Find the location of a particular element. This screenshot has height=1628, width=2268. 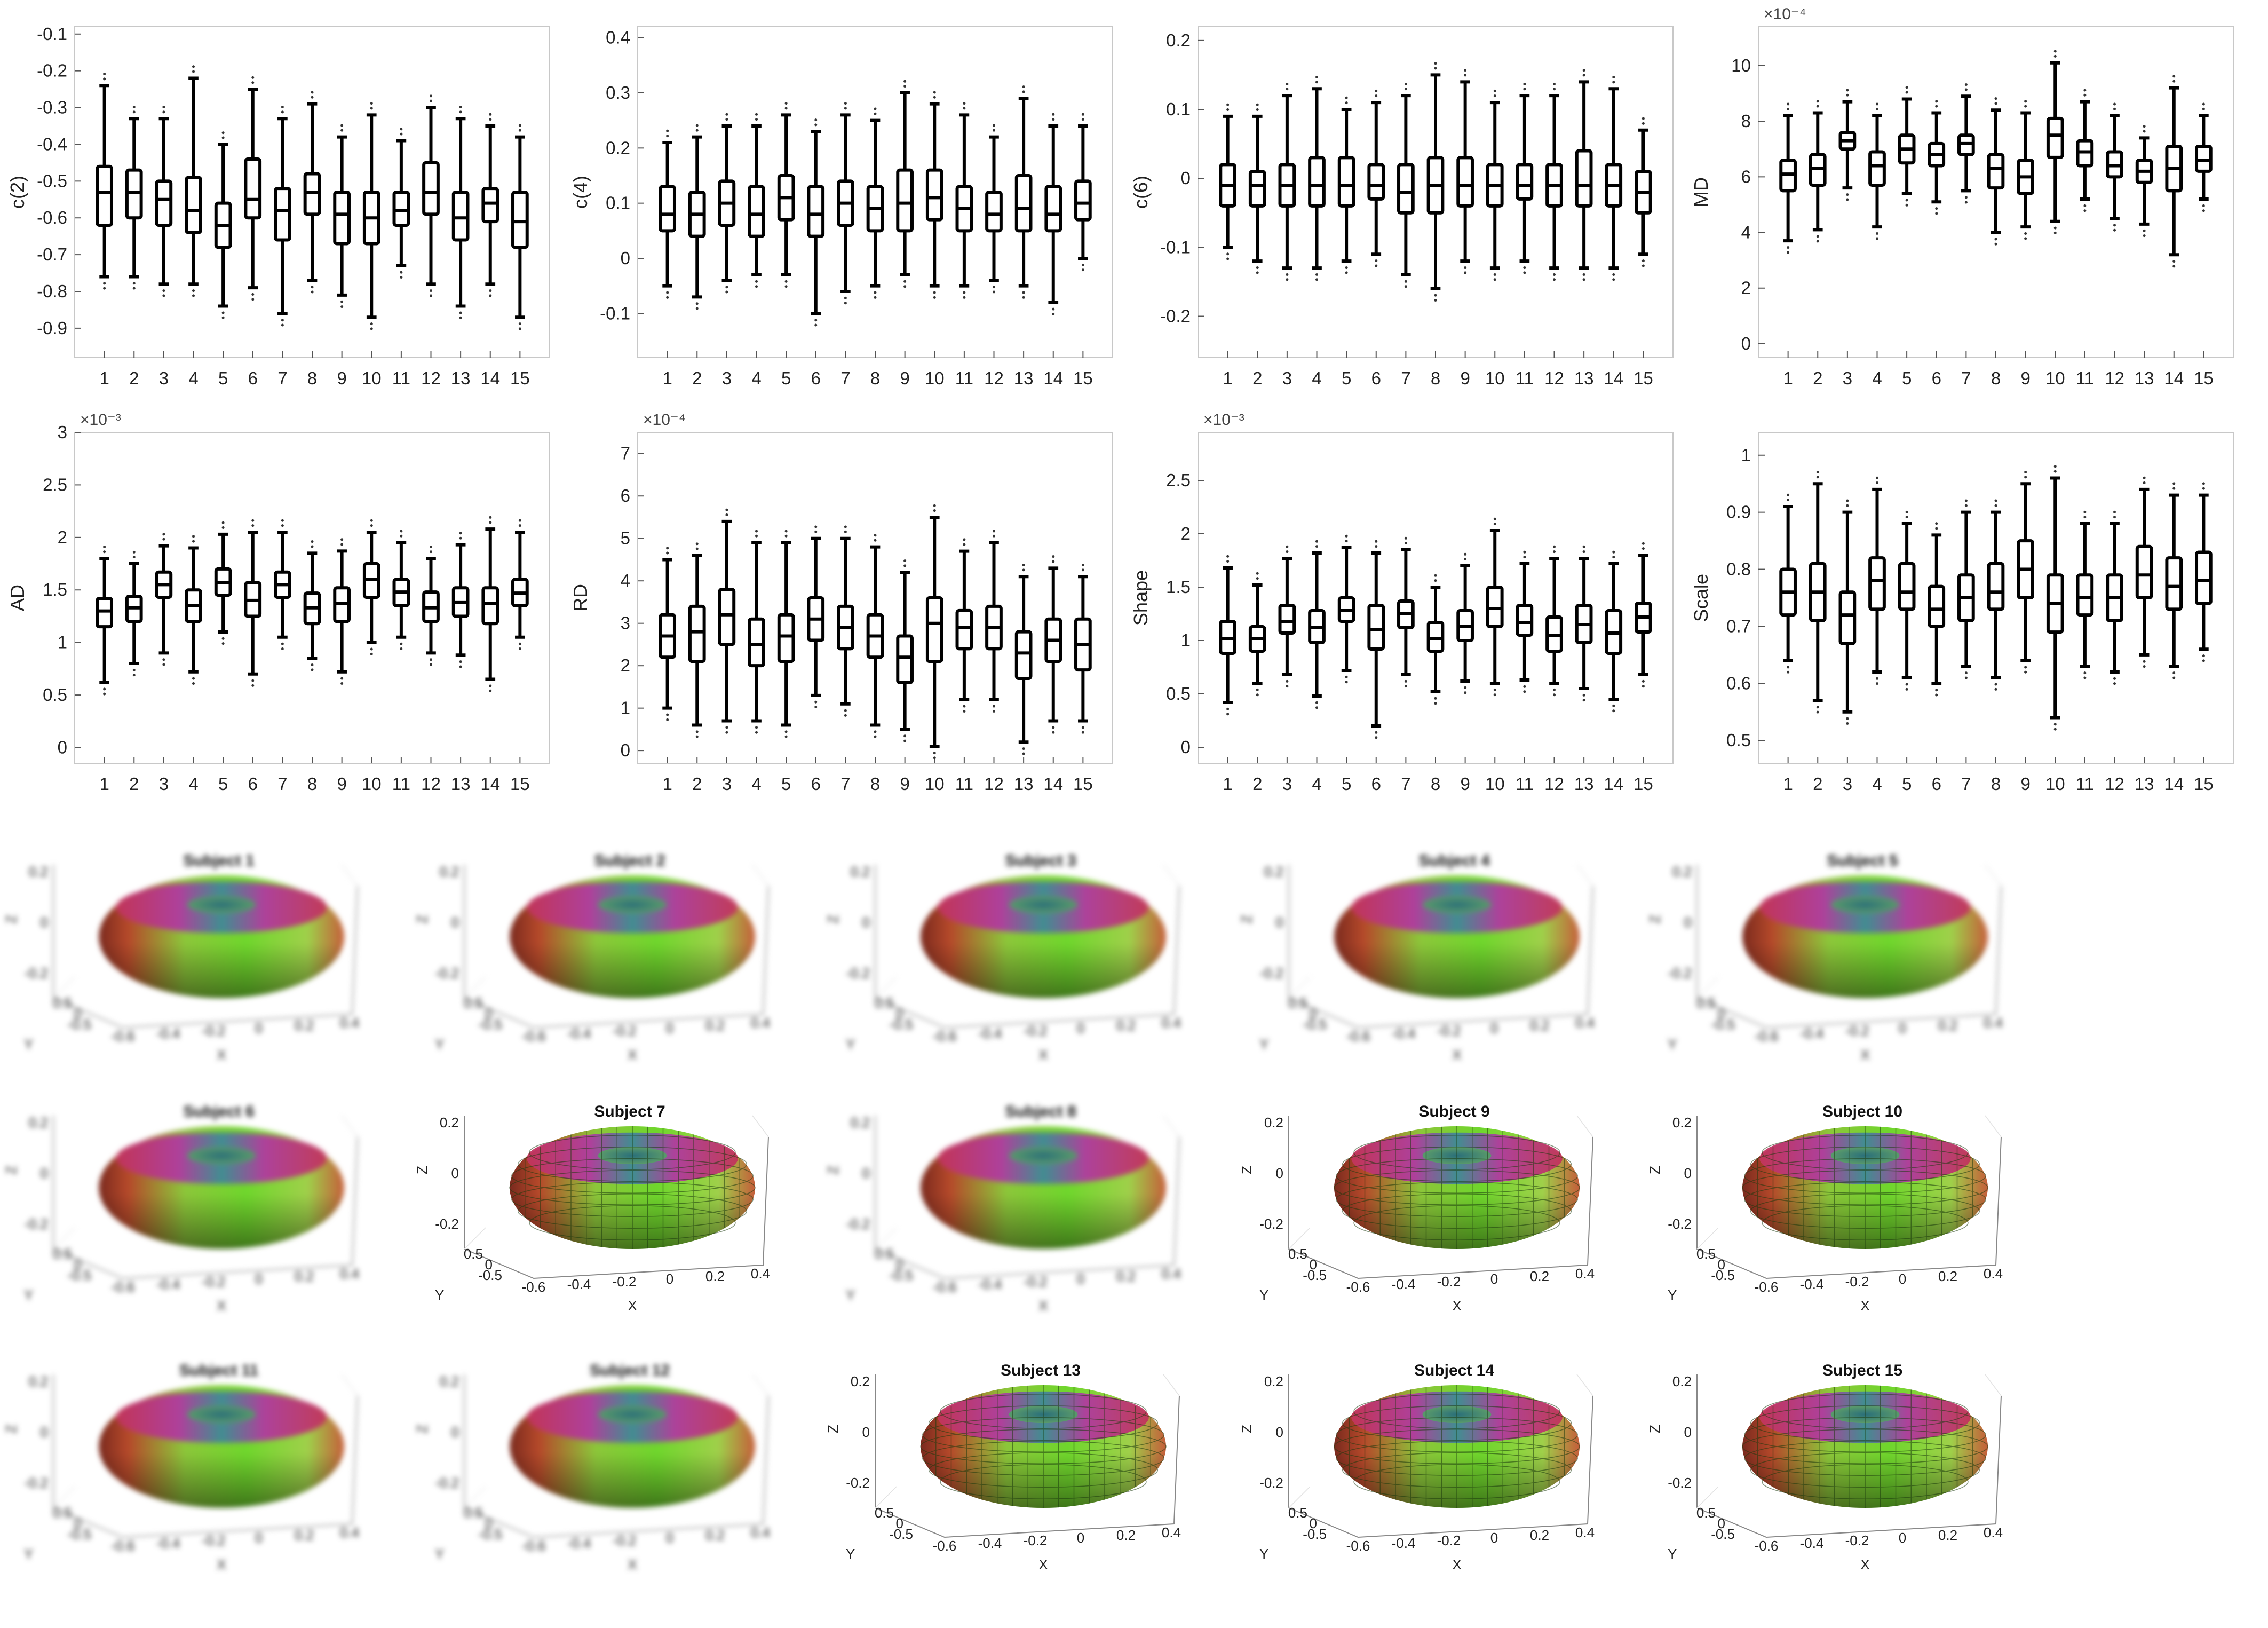

y-tick-label: 0.5 is located at coordinates (55, 695).